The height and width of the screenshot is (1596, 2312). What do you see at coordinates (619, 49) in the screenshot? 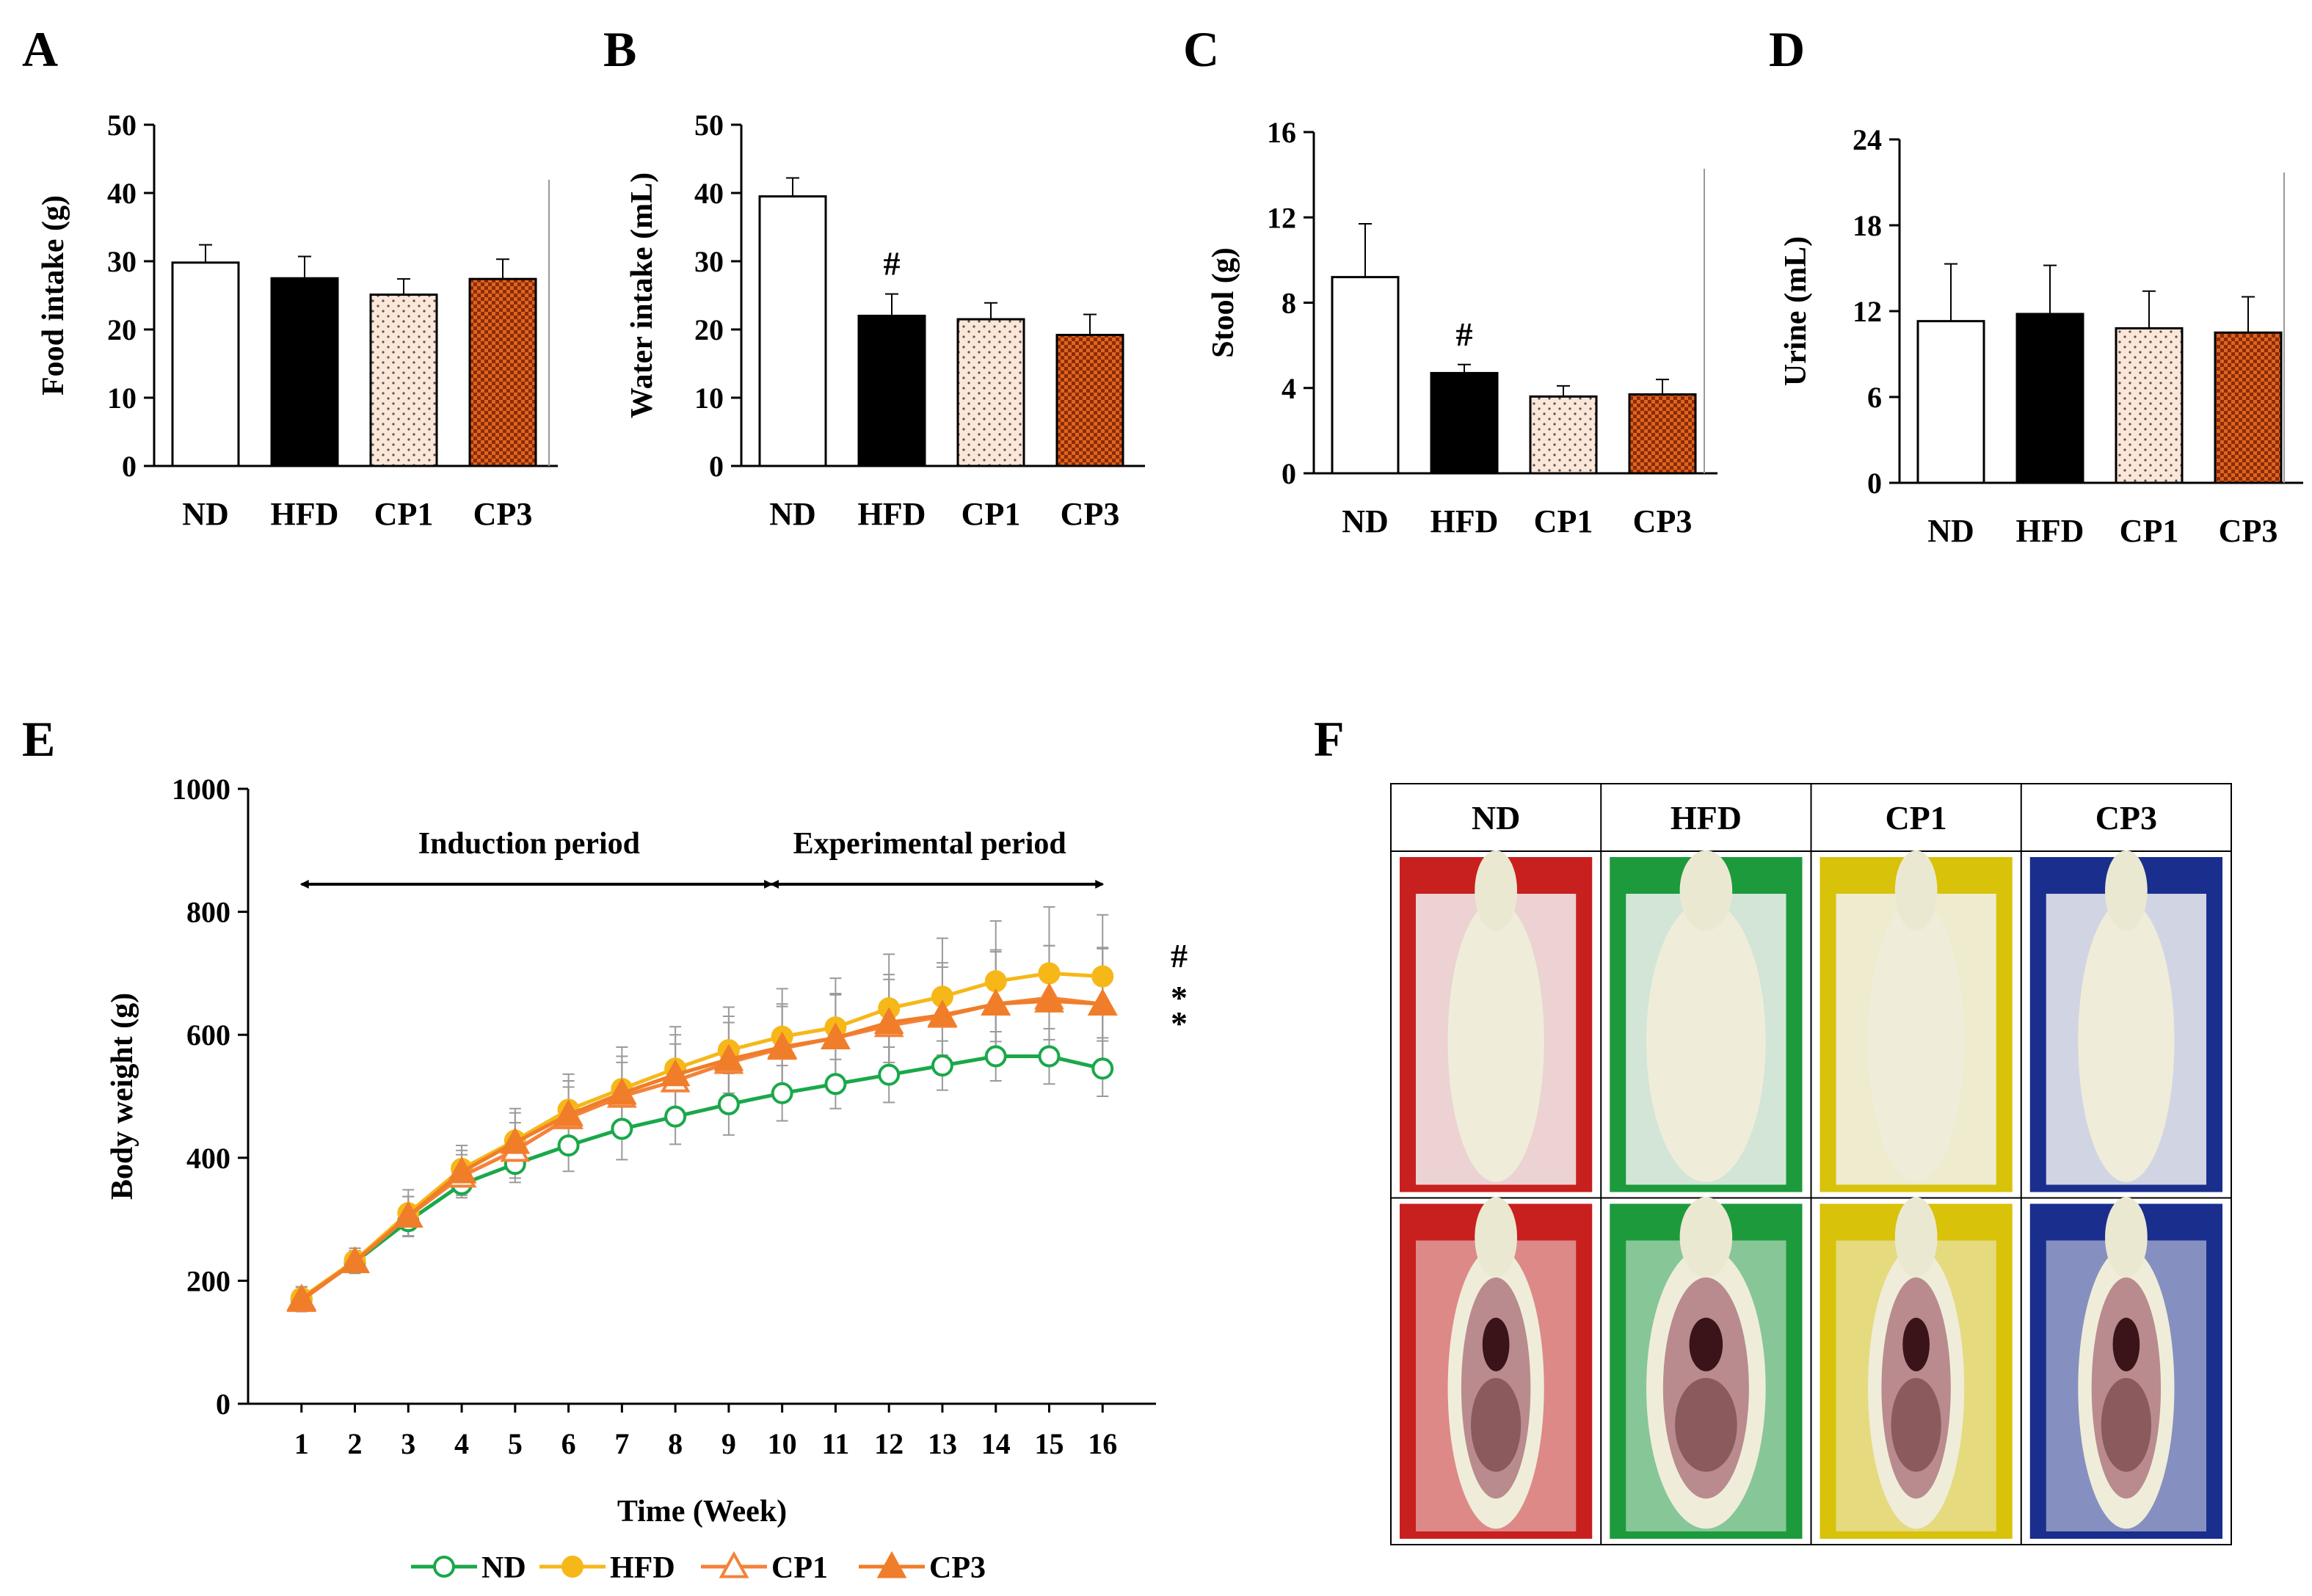
I see `panel-letter: B` at bounding box center [619, 49].